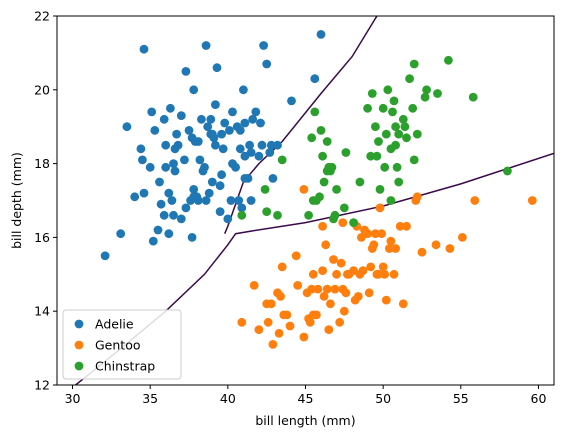 The height and width of the screenshot is (438, 563). Describe the element at coordinates (42, 16) in the screenshot. I see `y-tick-label: 22` at that location.